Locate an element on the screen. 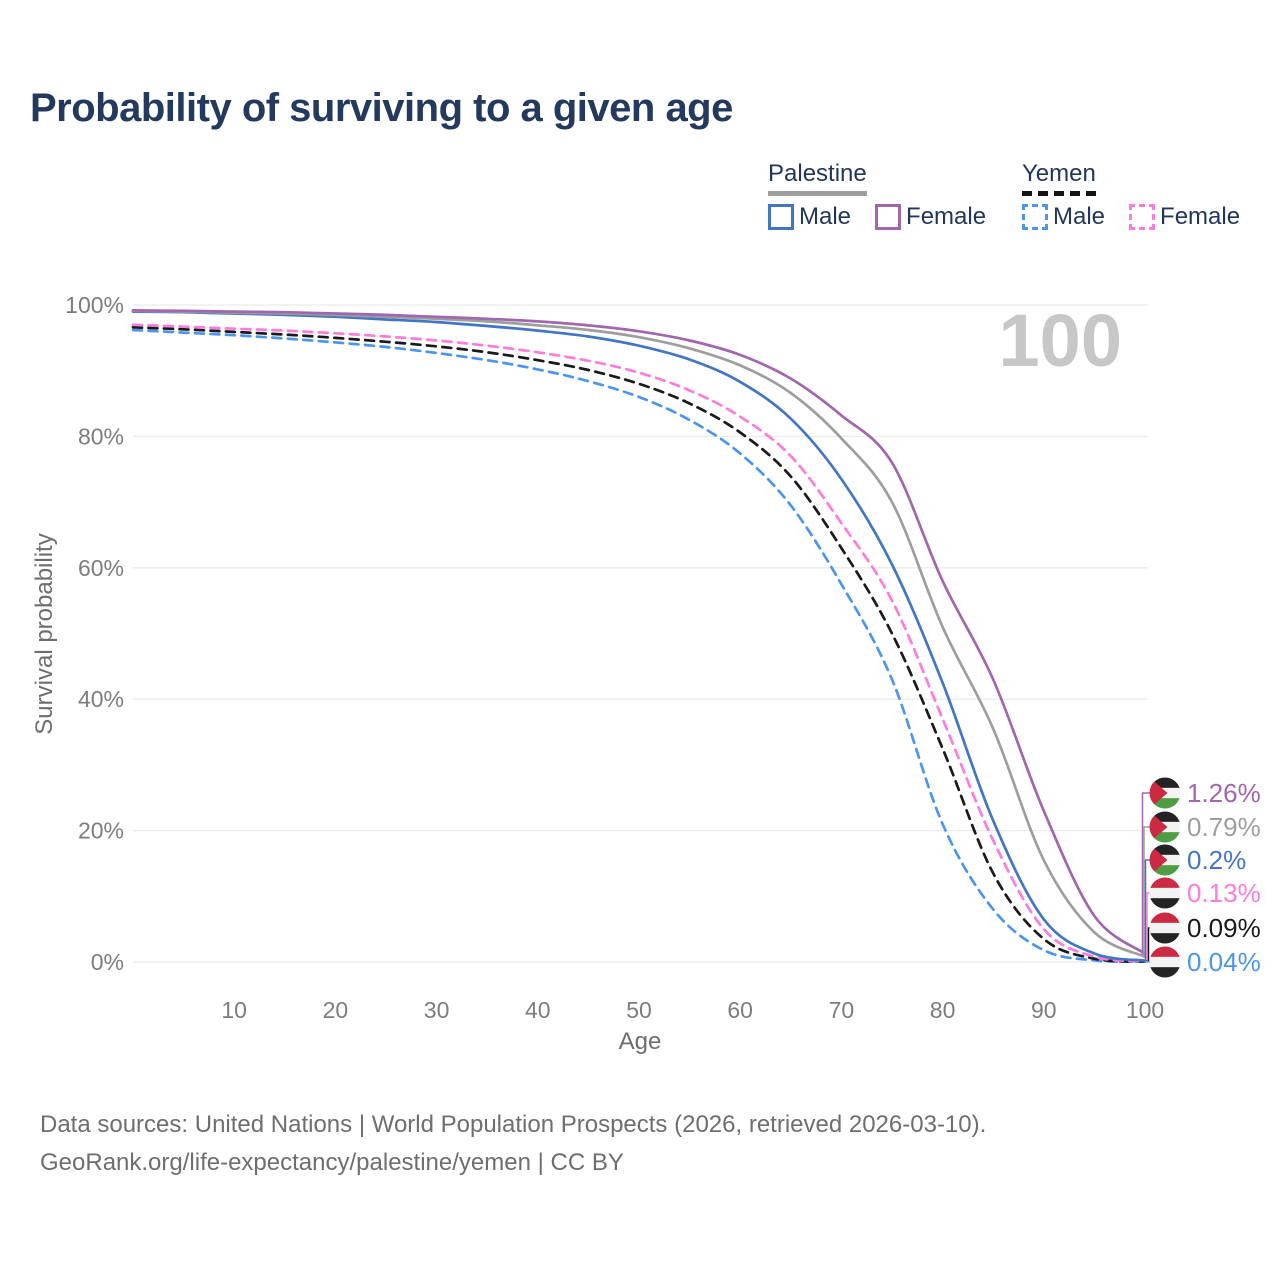 The image size is (1280, 1280). legend-item-palestine-male: Male is located at coordinates (809, 217).